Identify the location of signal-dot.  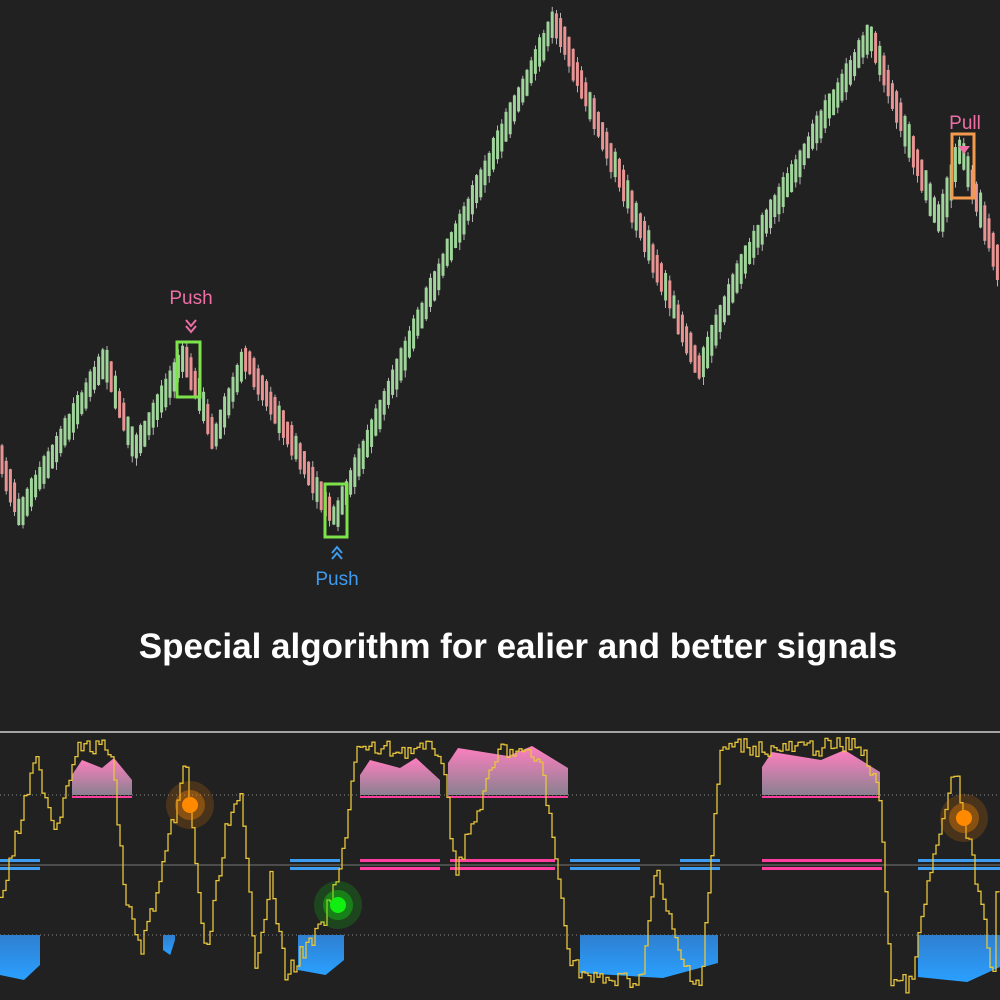
(964, 818).